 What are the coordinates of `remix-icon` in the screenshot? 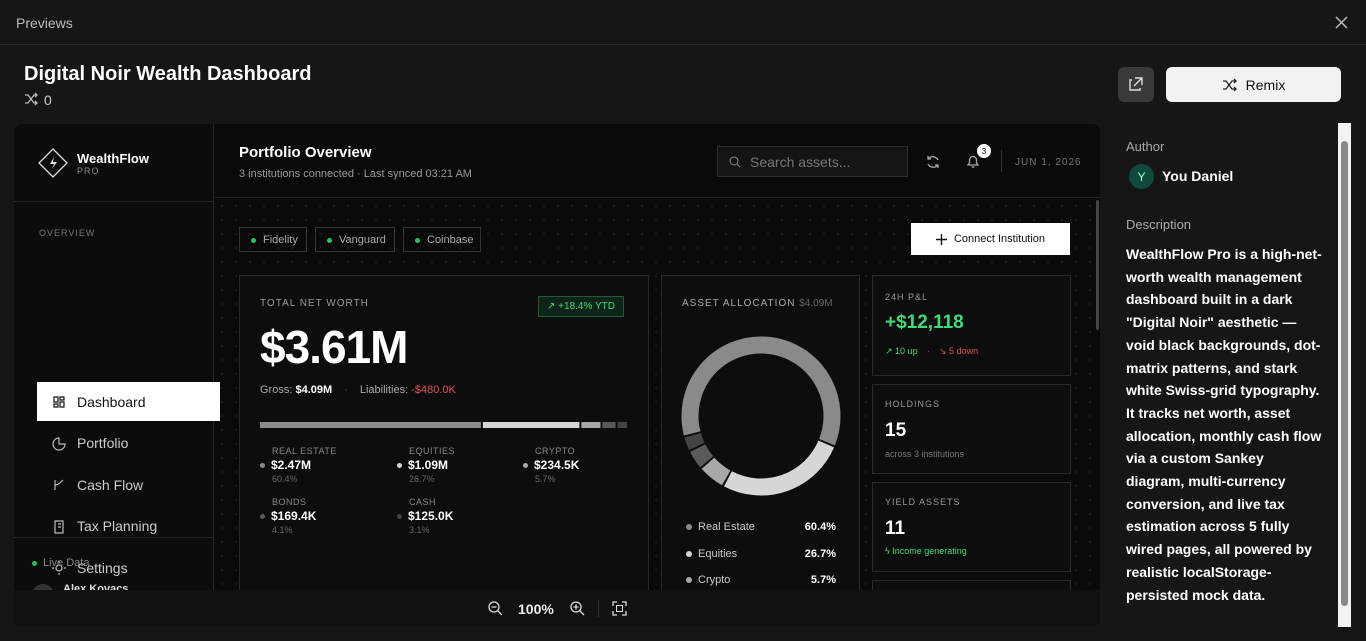 It's located at (31, 99).